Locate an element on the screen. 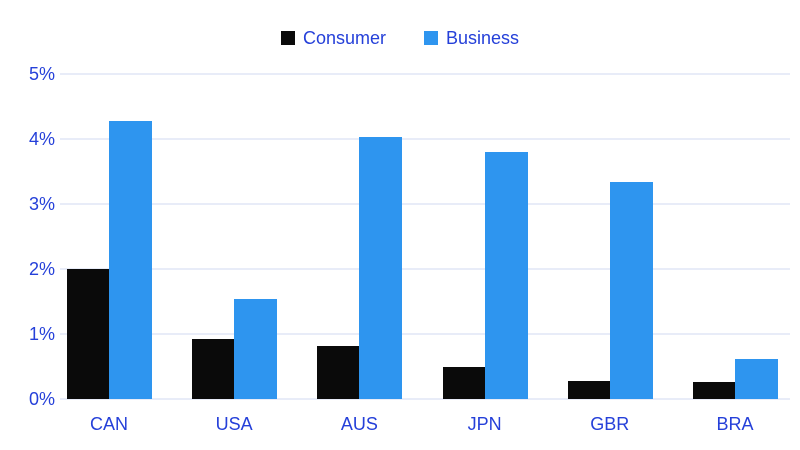 The width and height of the screenshot is (800, 450). x-axis-tick-label-jpn: JPN is located at coordinates (484, 424).